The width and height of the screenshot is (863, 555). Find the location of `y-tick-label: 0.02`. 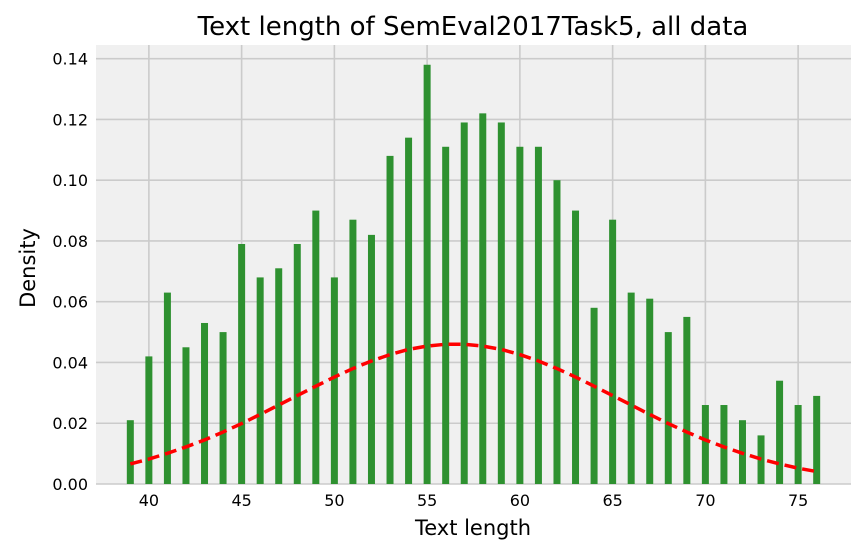

y-tick-label: 0.02 is located at coordinates (70, 423).